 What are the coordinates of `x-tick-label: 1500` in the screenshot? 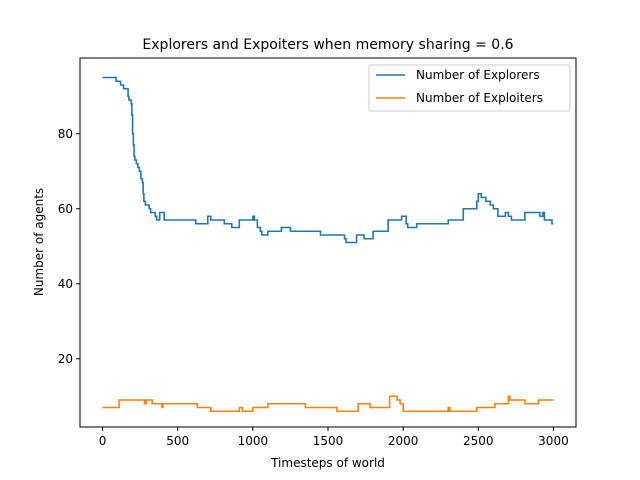 It's located at (328, 441).